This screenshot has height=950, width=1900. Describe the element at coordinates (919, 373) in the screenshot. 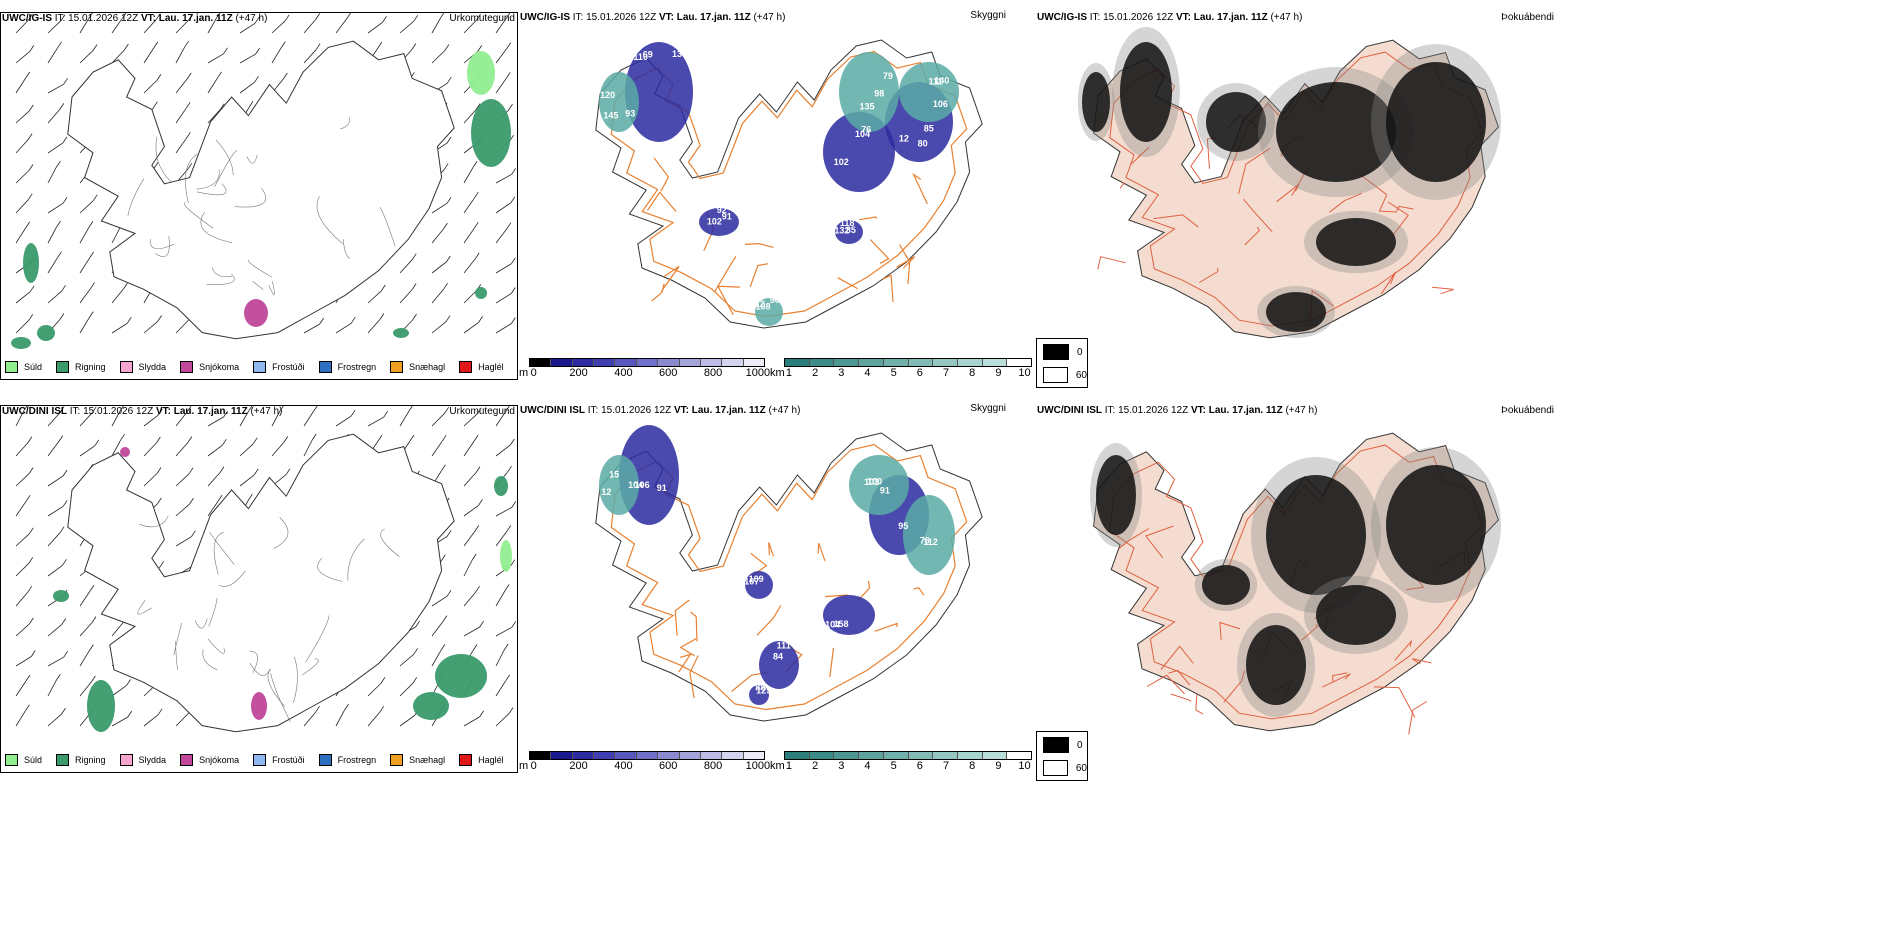

I see `colorbar-tick-label: 6` at that location.